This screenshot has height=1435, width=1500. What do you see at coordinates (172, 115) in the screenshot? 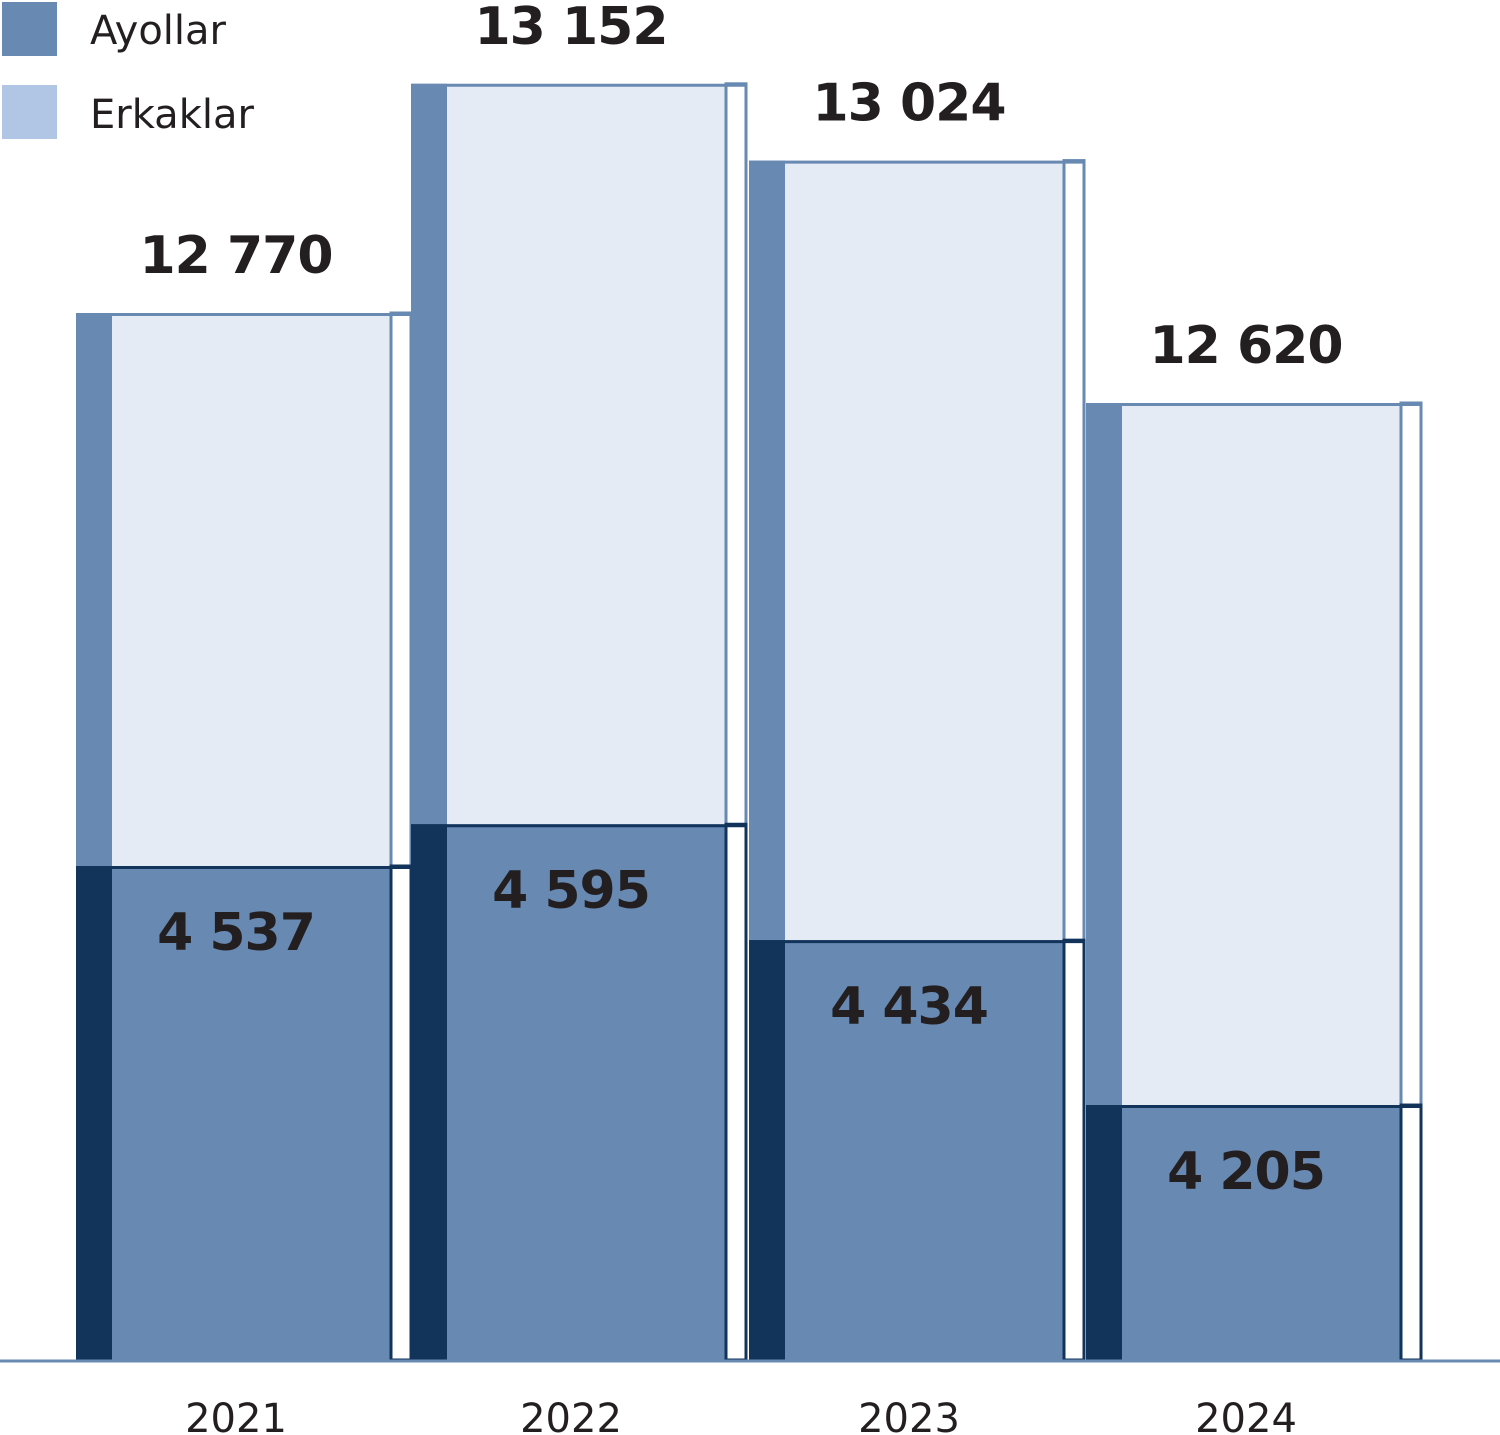
I see `legend-label-erkaklar: Erkaklar` at bounding box center [172, 115].